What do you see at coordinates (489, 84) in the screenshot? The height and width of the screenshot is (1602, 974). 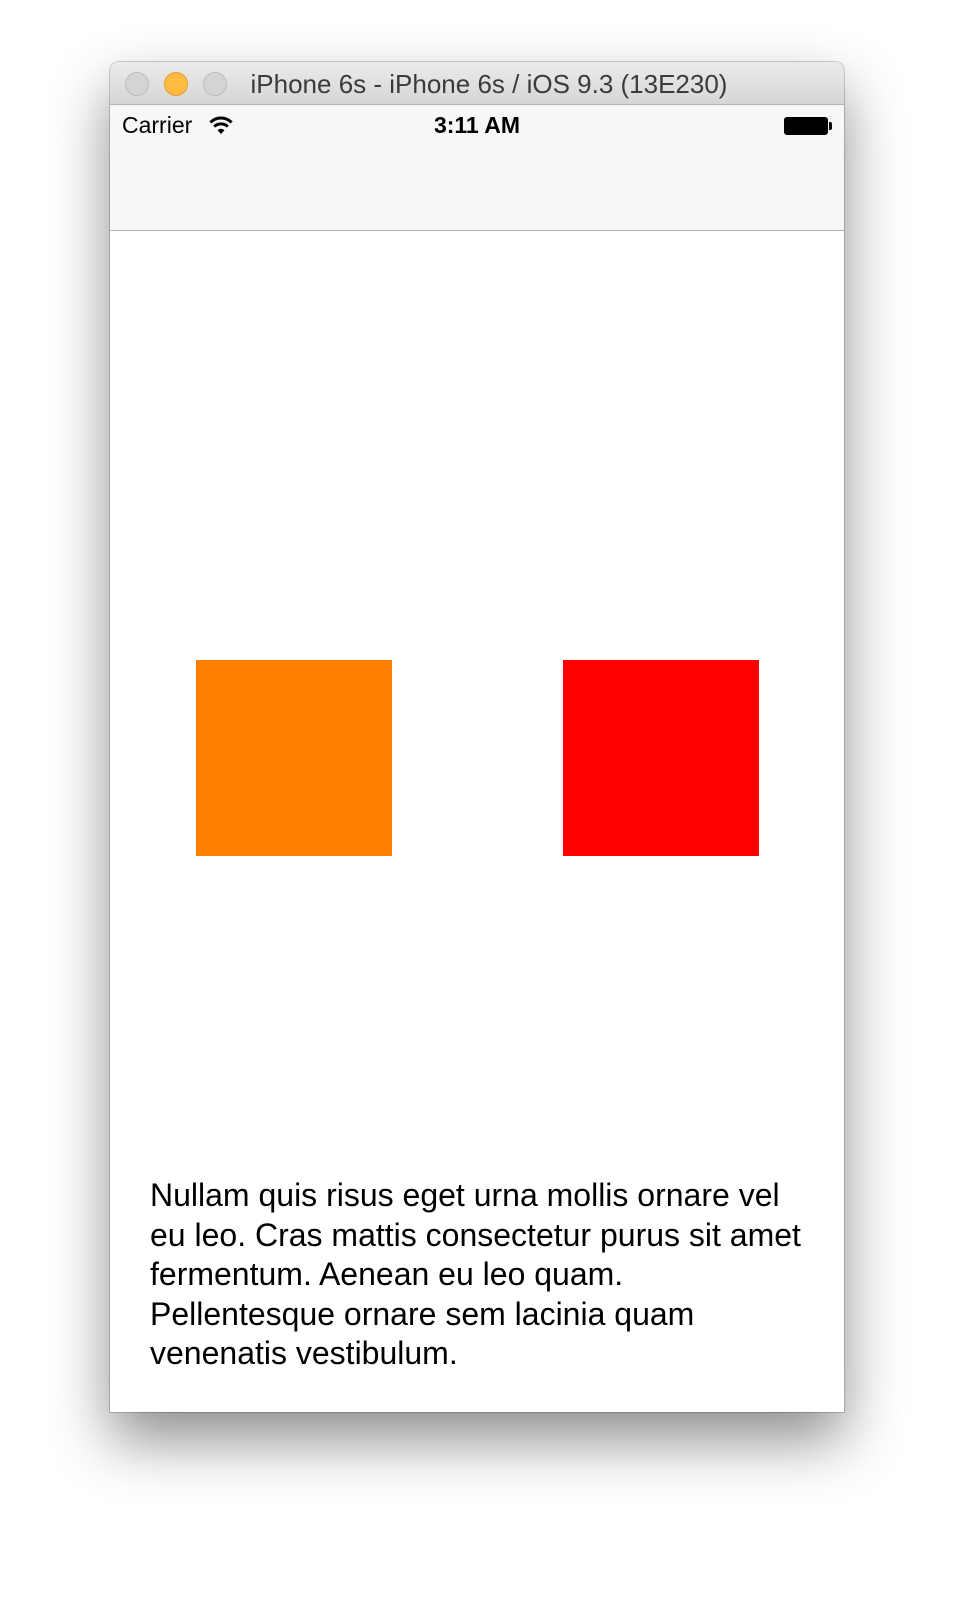 I see `window-title: iPhone 6s - iPhone 6s / iOS 9.3 (13E230)` at bounding box center [489, 84].